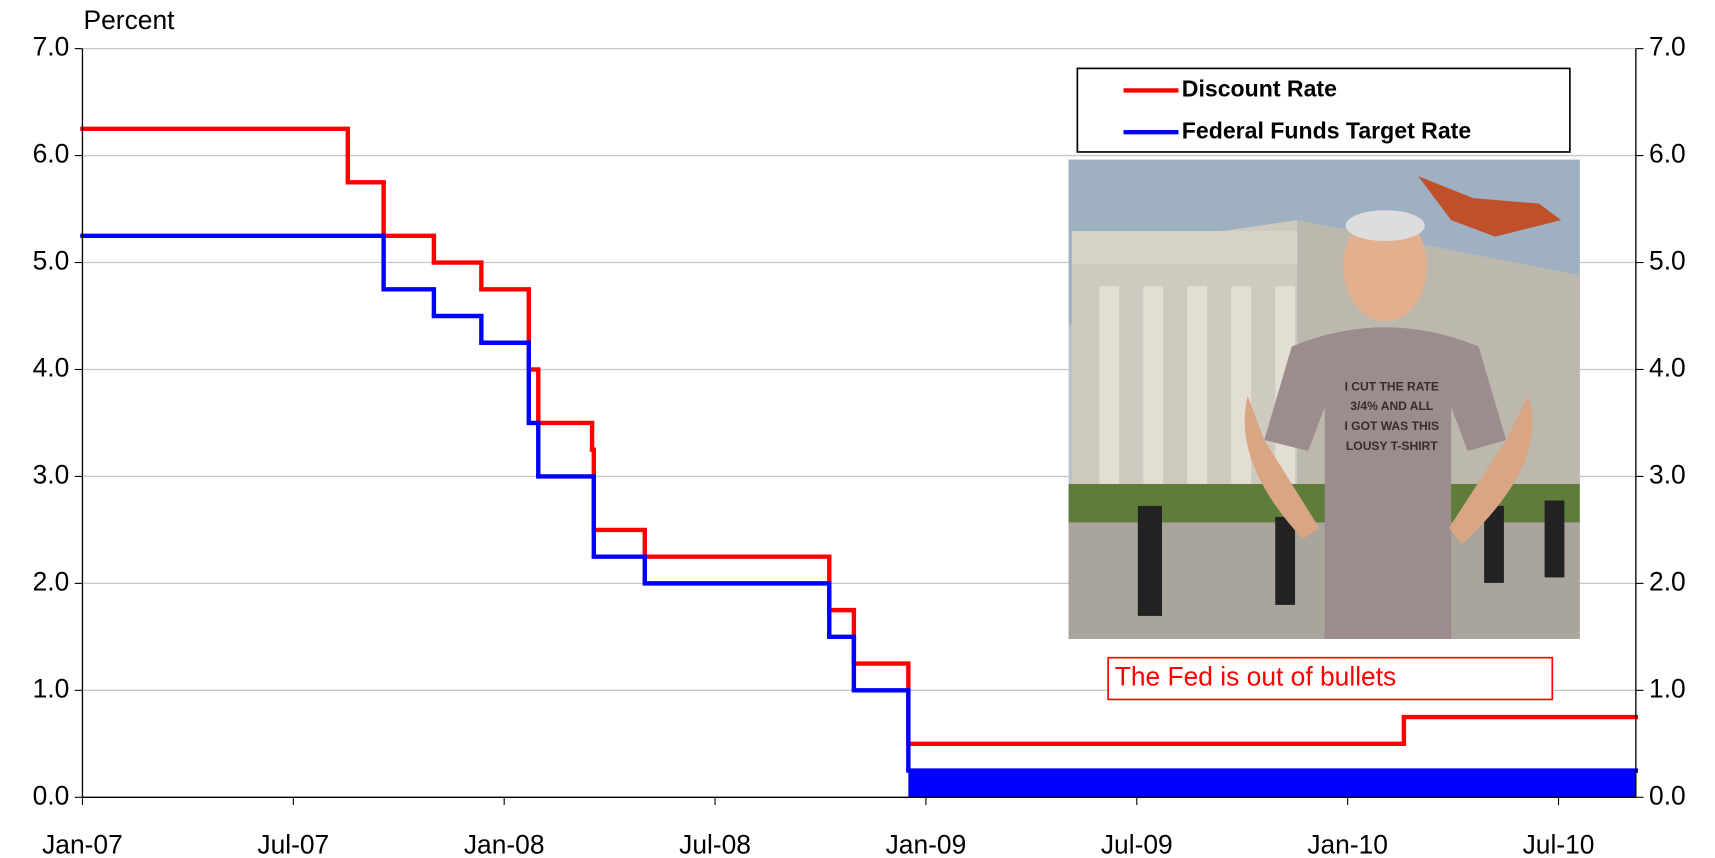 This screenshot has width=1715, height=858. Describe the element at coordinates (1667, 47) in the screenshot. I see `y2-tick-label: 7.0` at that location.